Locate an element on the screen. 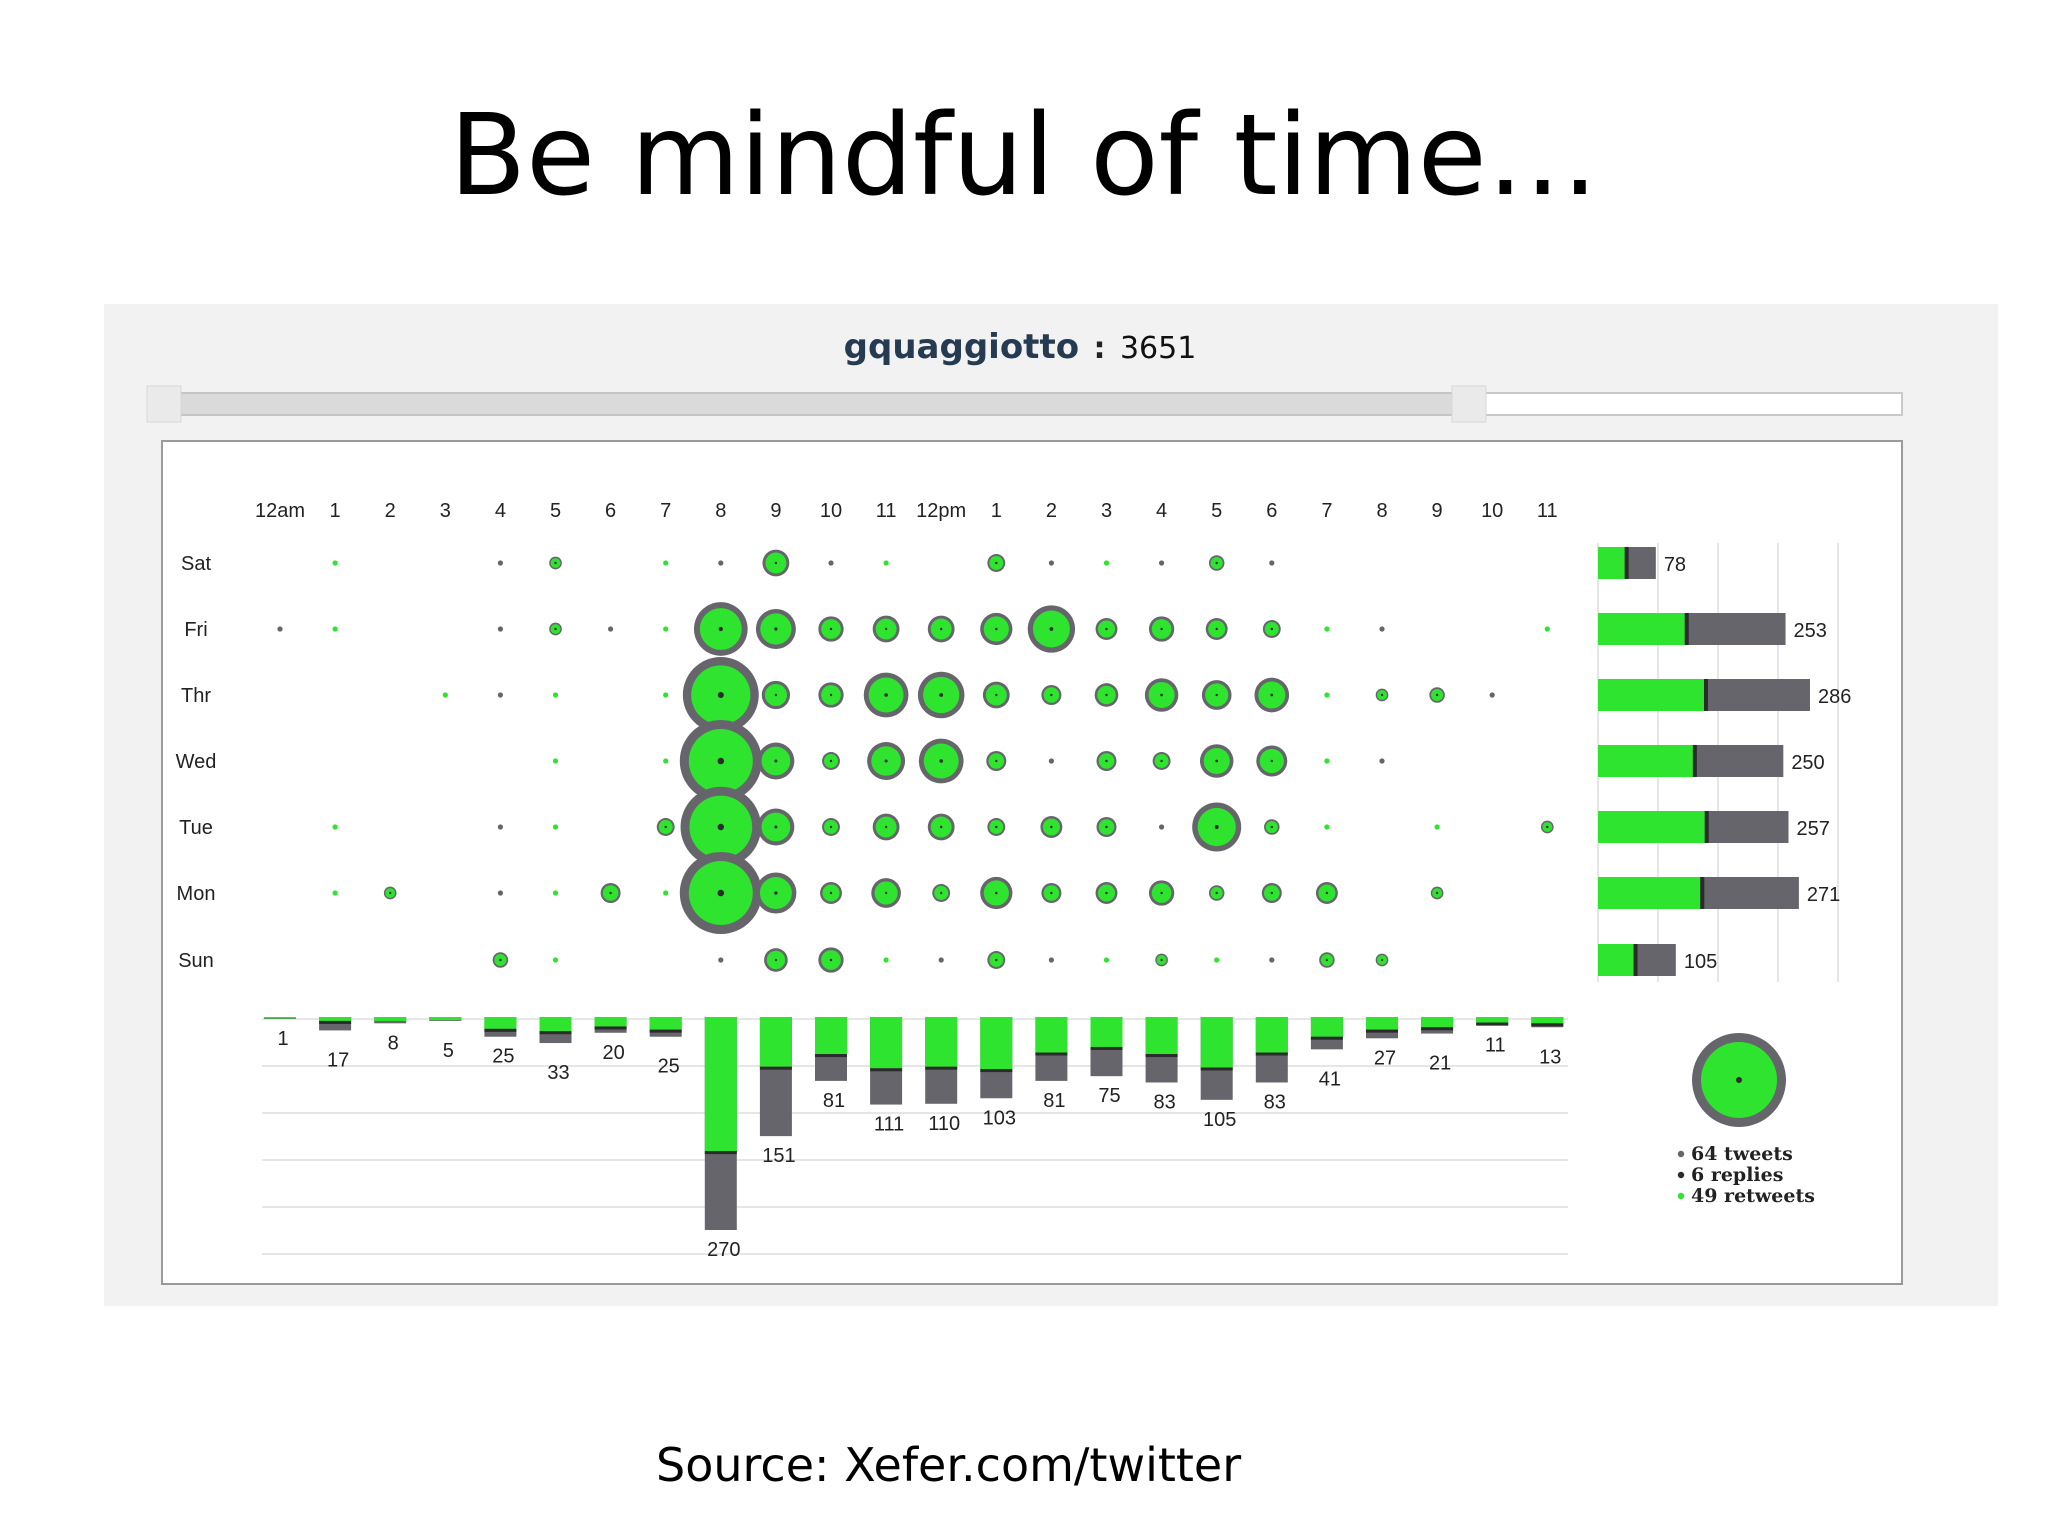  hour-label: 12am is located at coordinates (280, 511).